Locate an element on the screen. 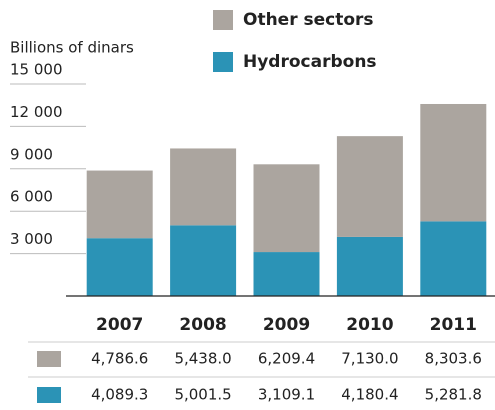 This screenshot has height=410, width=495. y-tick-label: 6 000 is located at coordinates (31, 197).